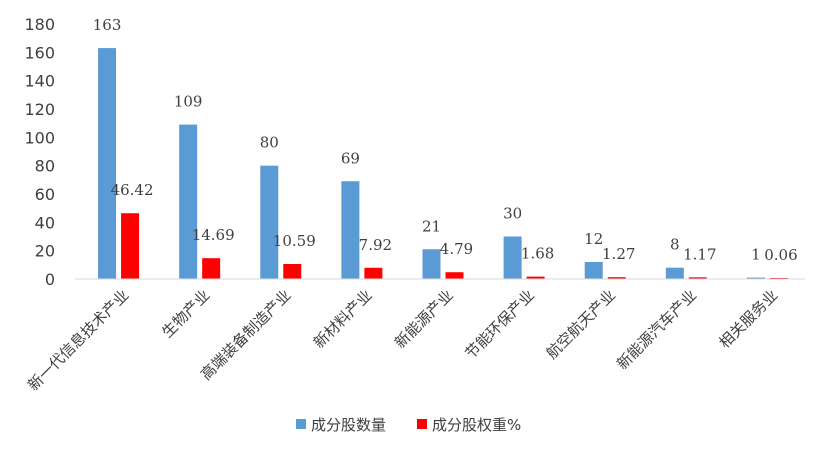 The image size is (821, 453). What do you see at coordinates (185, 313) in the screenshot?
I see `x-category-label: 生物产业` at bounding box center [185, 313].